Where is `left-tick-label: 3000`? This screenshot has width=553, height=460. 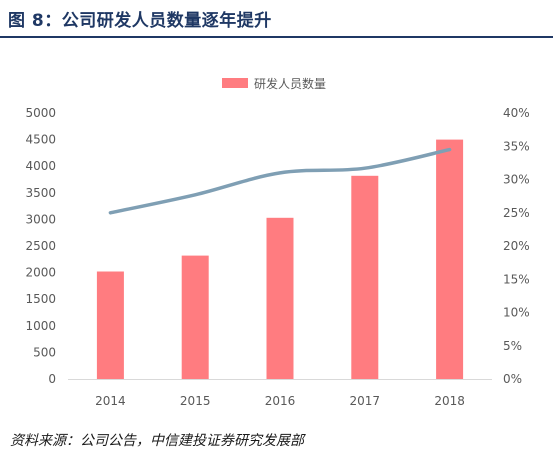 left-tick-label: 3000 is located at coordinates (40, 219).